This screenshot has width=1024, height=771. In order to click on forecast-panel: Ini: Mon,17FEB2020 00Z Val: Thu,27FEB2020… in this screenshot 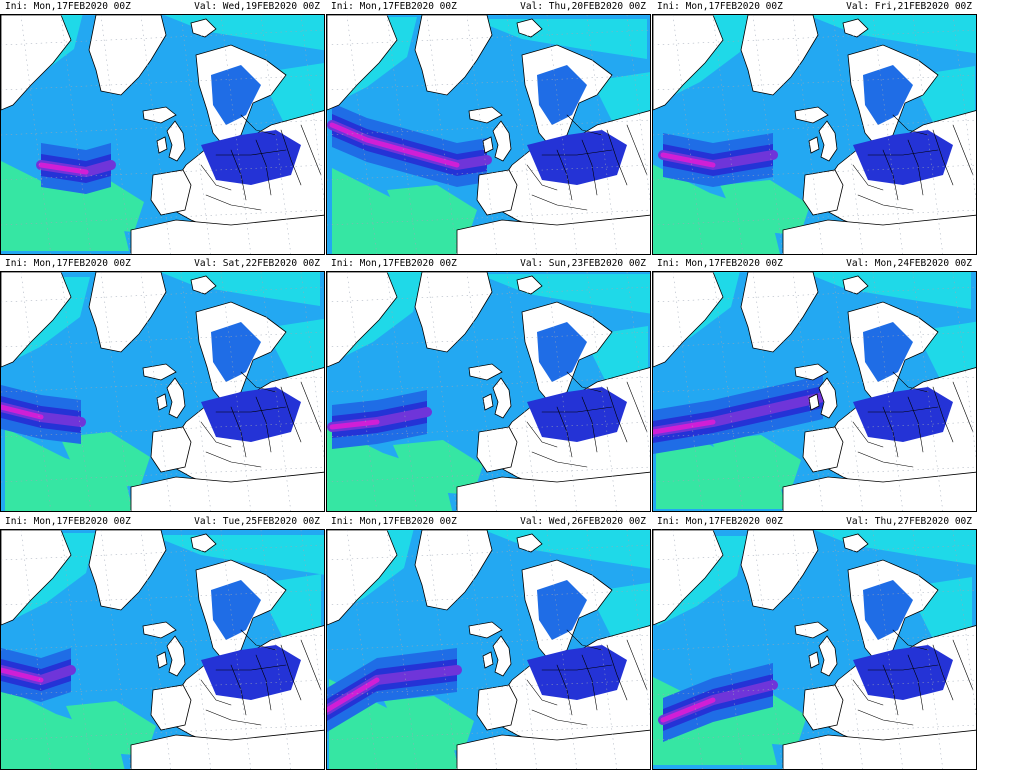, I will do `click(815, 643)`.